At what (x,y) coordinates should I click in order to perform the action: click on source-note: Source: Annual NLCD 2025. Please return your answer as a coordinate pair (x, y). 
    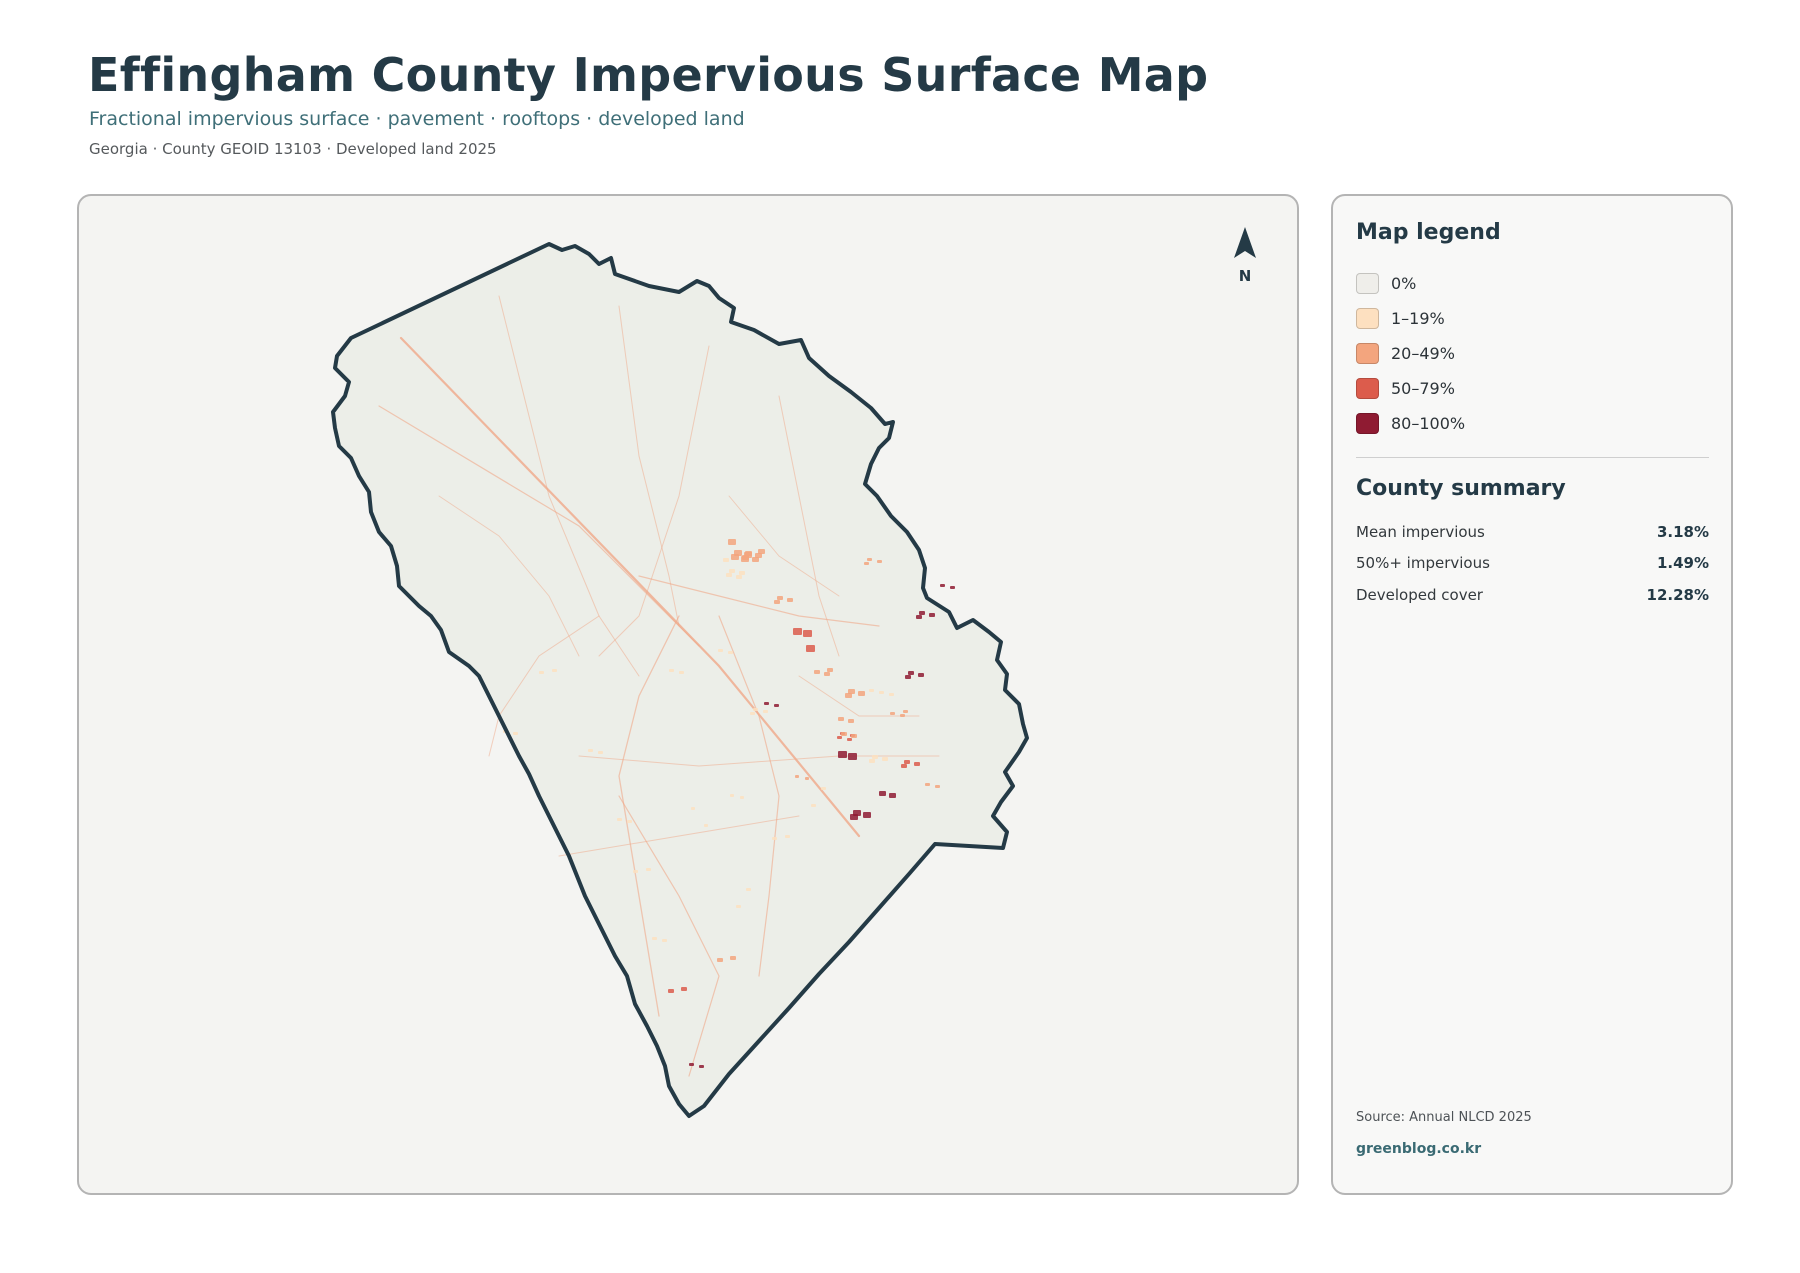
    Looking at the image, I should click on (1444, 1117).